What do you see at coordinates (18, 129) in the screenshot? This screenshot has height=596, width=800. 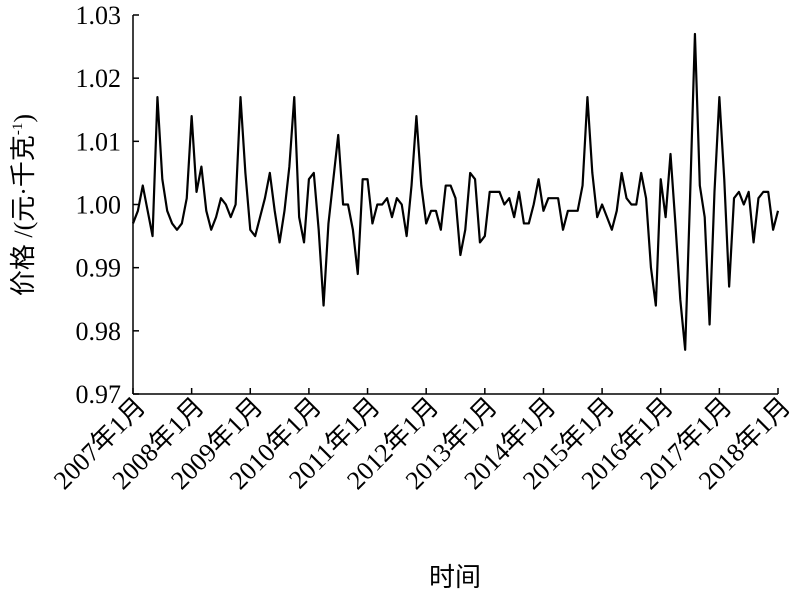 I see `y-axis-title-sup: -1` at bounding box center [18, 129].